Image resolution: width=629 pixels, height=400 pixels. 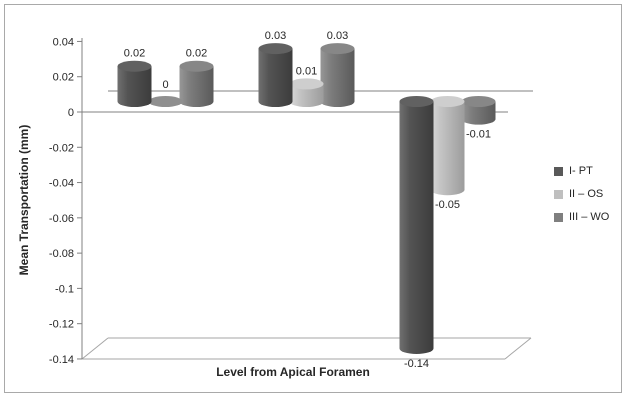 I want to click on floor-left-edge, so click(x=95, y=348).